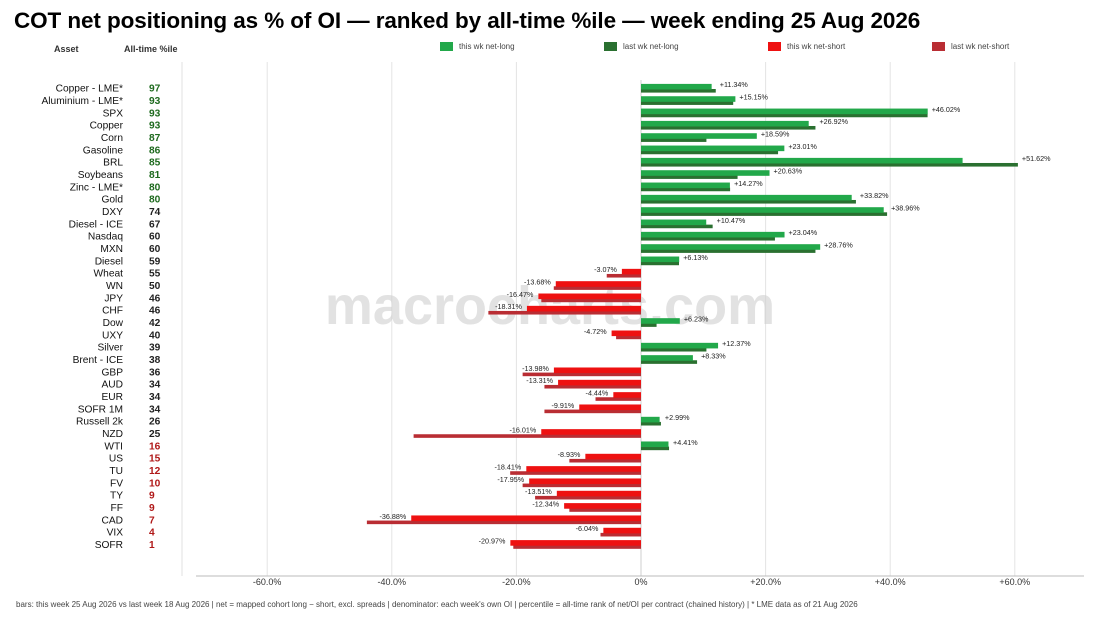  I want to click on legend-swatch-this-short, so click(774, 46).